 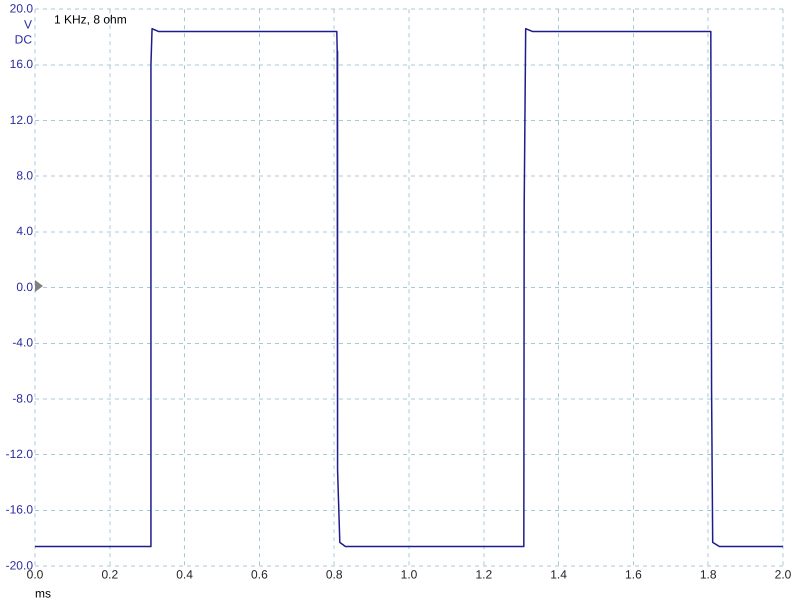 I want to click on x-tick-label: 0.4, so click(x=185, y=575).